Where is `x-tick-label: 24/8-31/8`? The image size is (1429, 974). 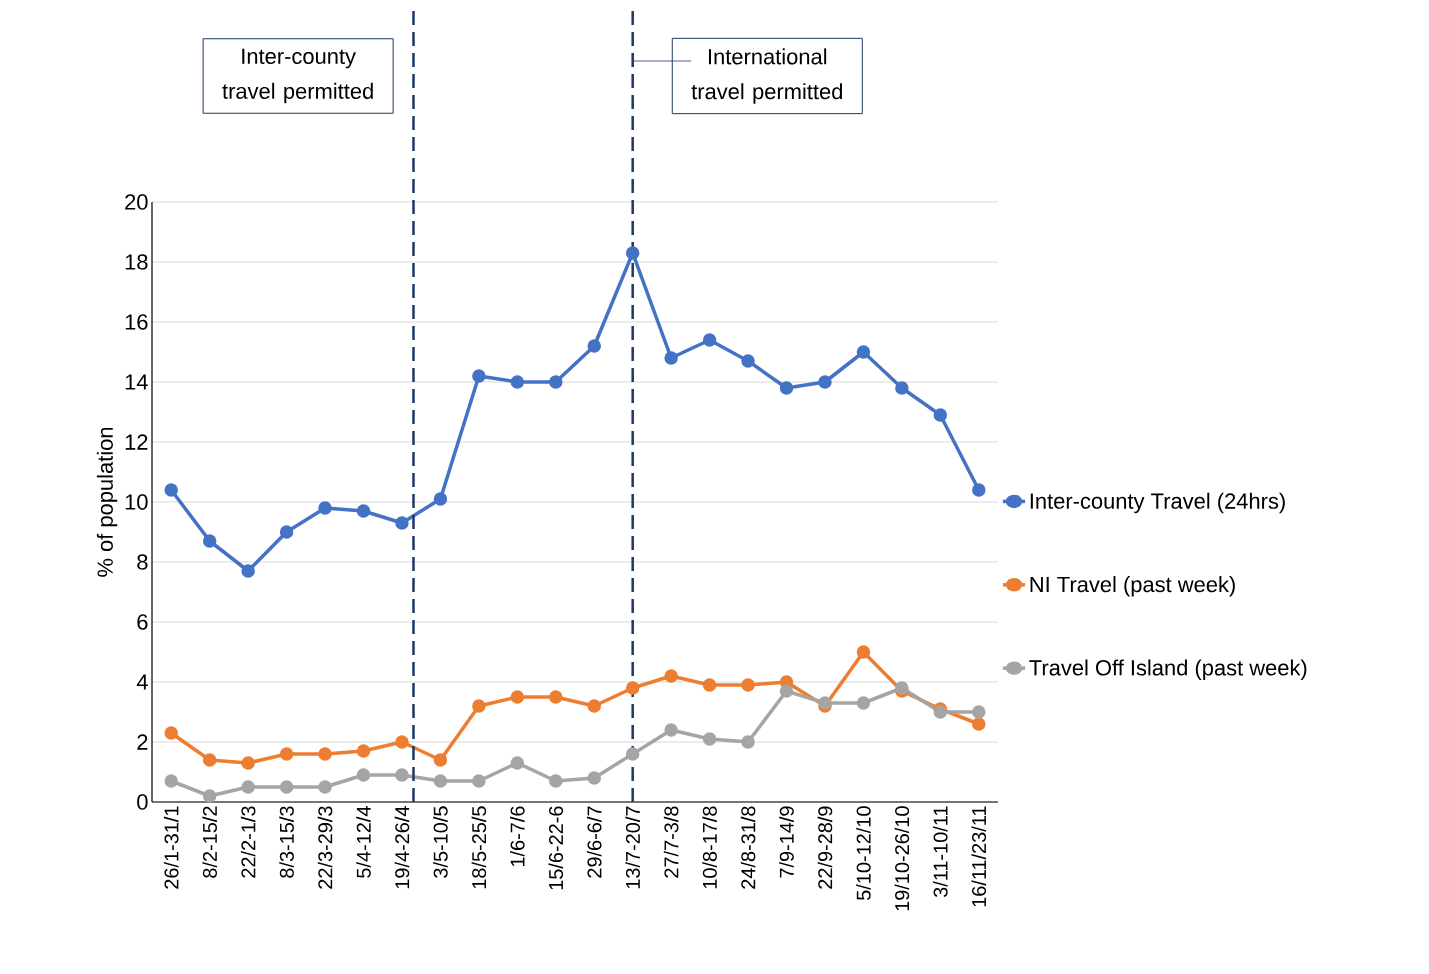 x-tick-label: 24/8-31/8 is located at coordinates (748, 847).